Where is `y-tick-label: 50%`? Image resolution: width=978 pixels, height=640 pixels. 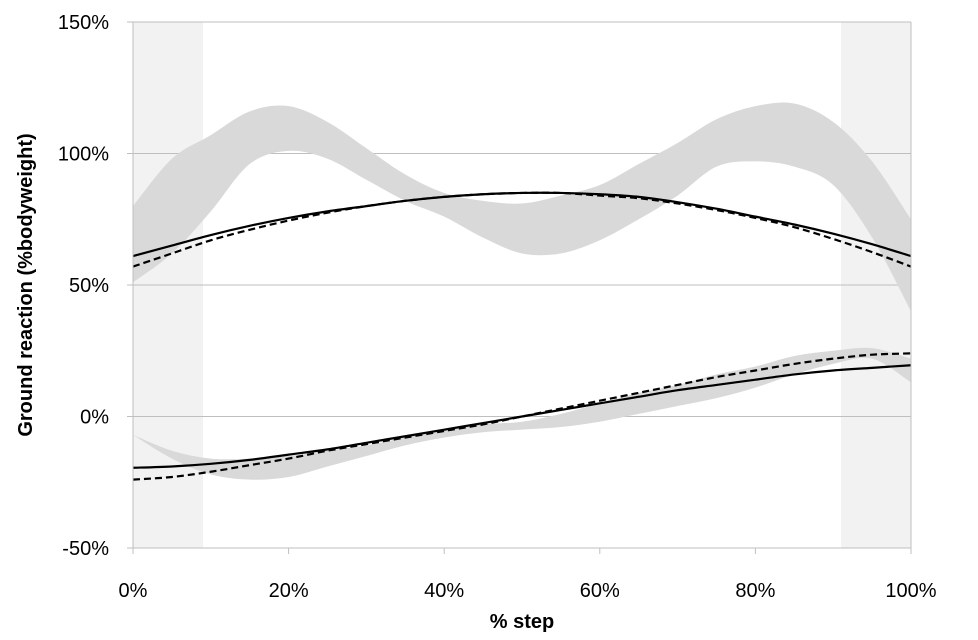
y-tick-label: 50% is located at coordinates (89, 286).